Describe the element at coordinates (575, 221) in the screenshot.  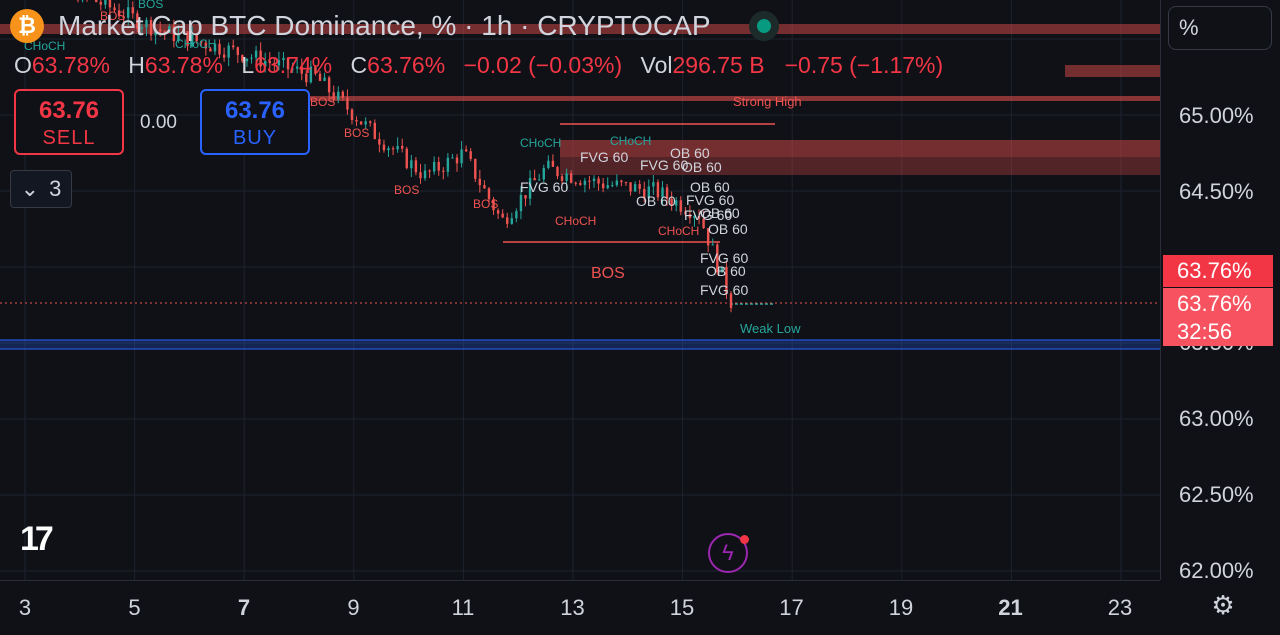
I see `choch-label-1: CHoCH` at that location.